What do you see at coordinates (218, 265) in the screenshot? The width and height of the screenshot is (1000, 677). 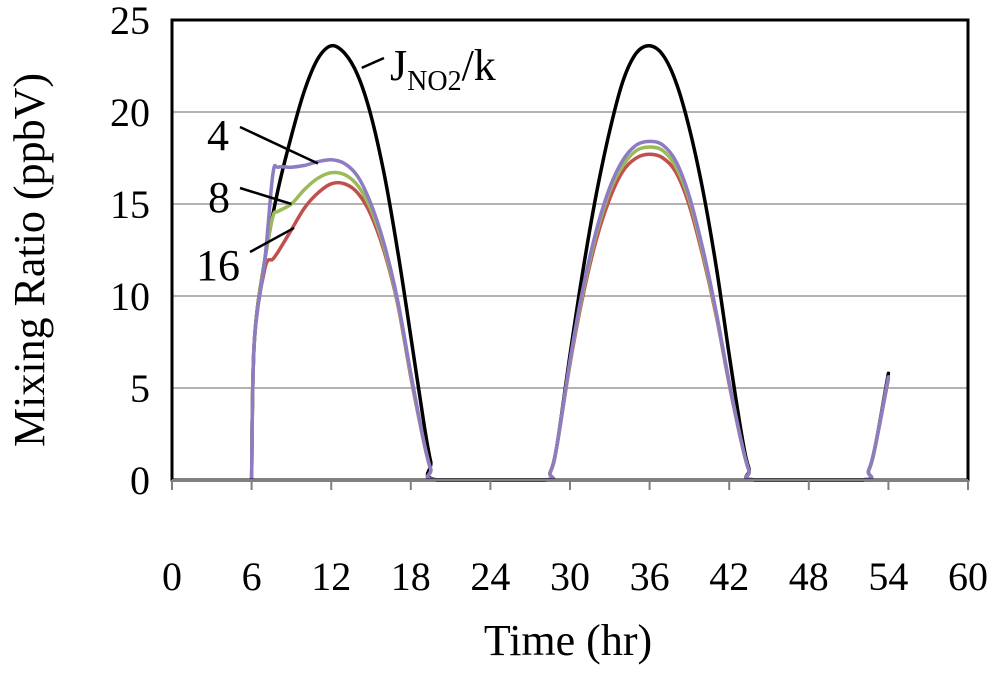 I see `annotation-16: 16` at bounding box center [218, 265].